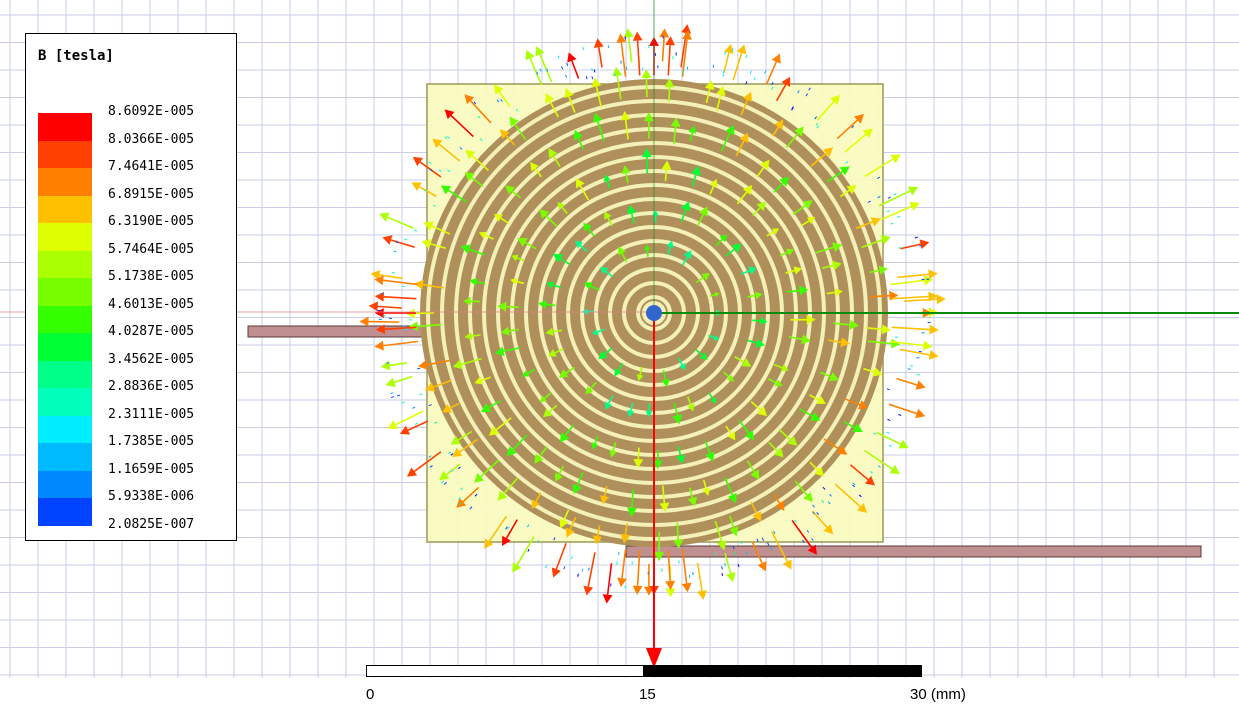 Image resolution: width=1239 pixels, height=706 pixels. Describe the element at coordinates (913, 551) in the screenshot. I see `output-lead` at that location.